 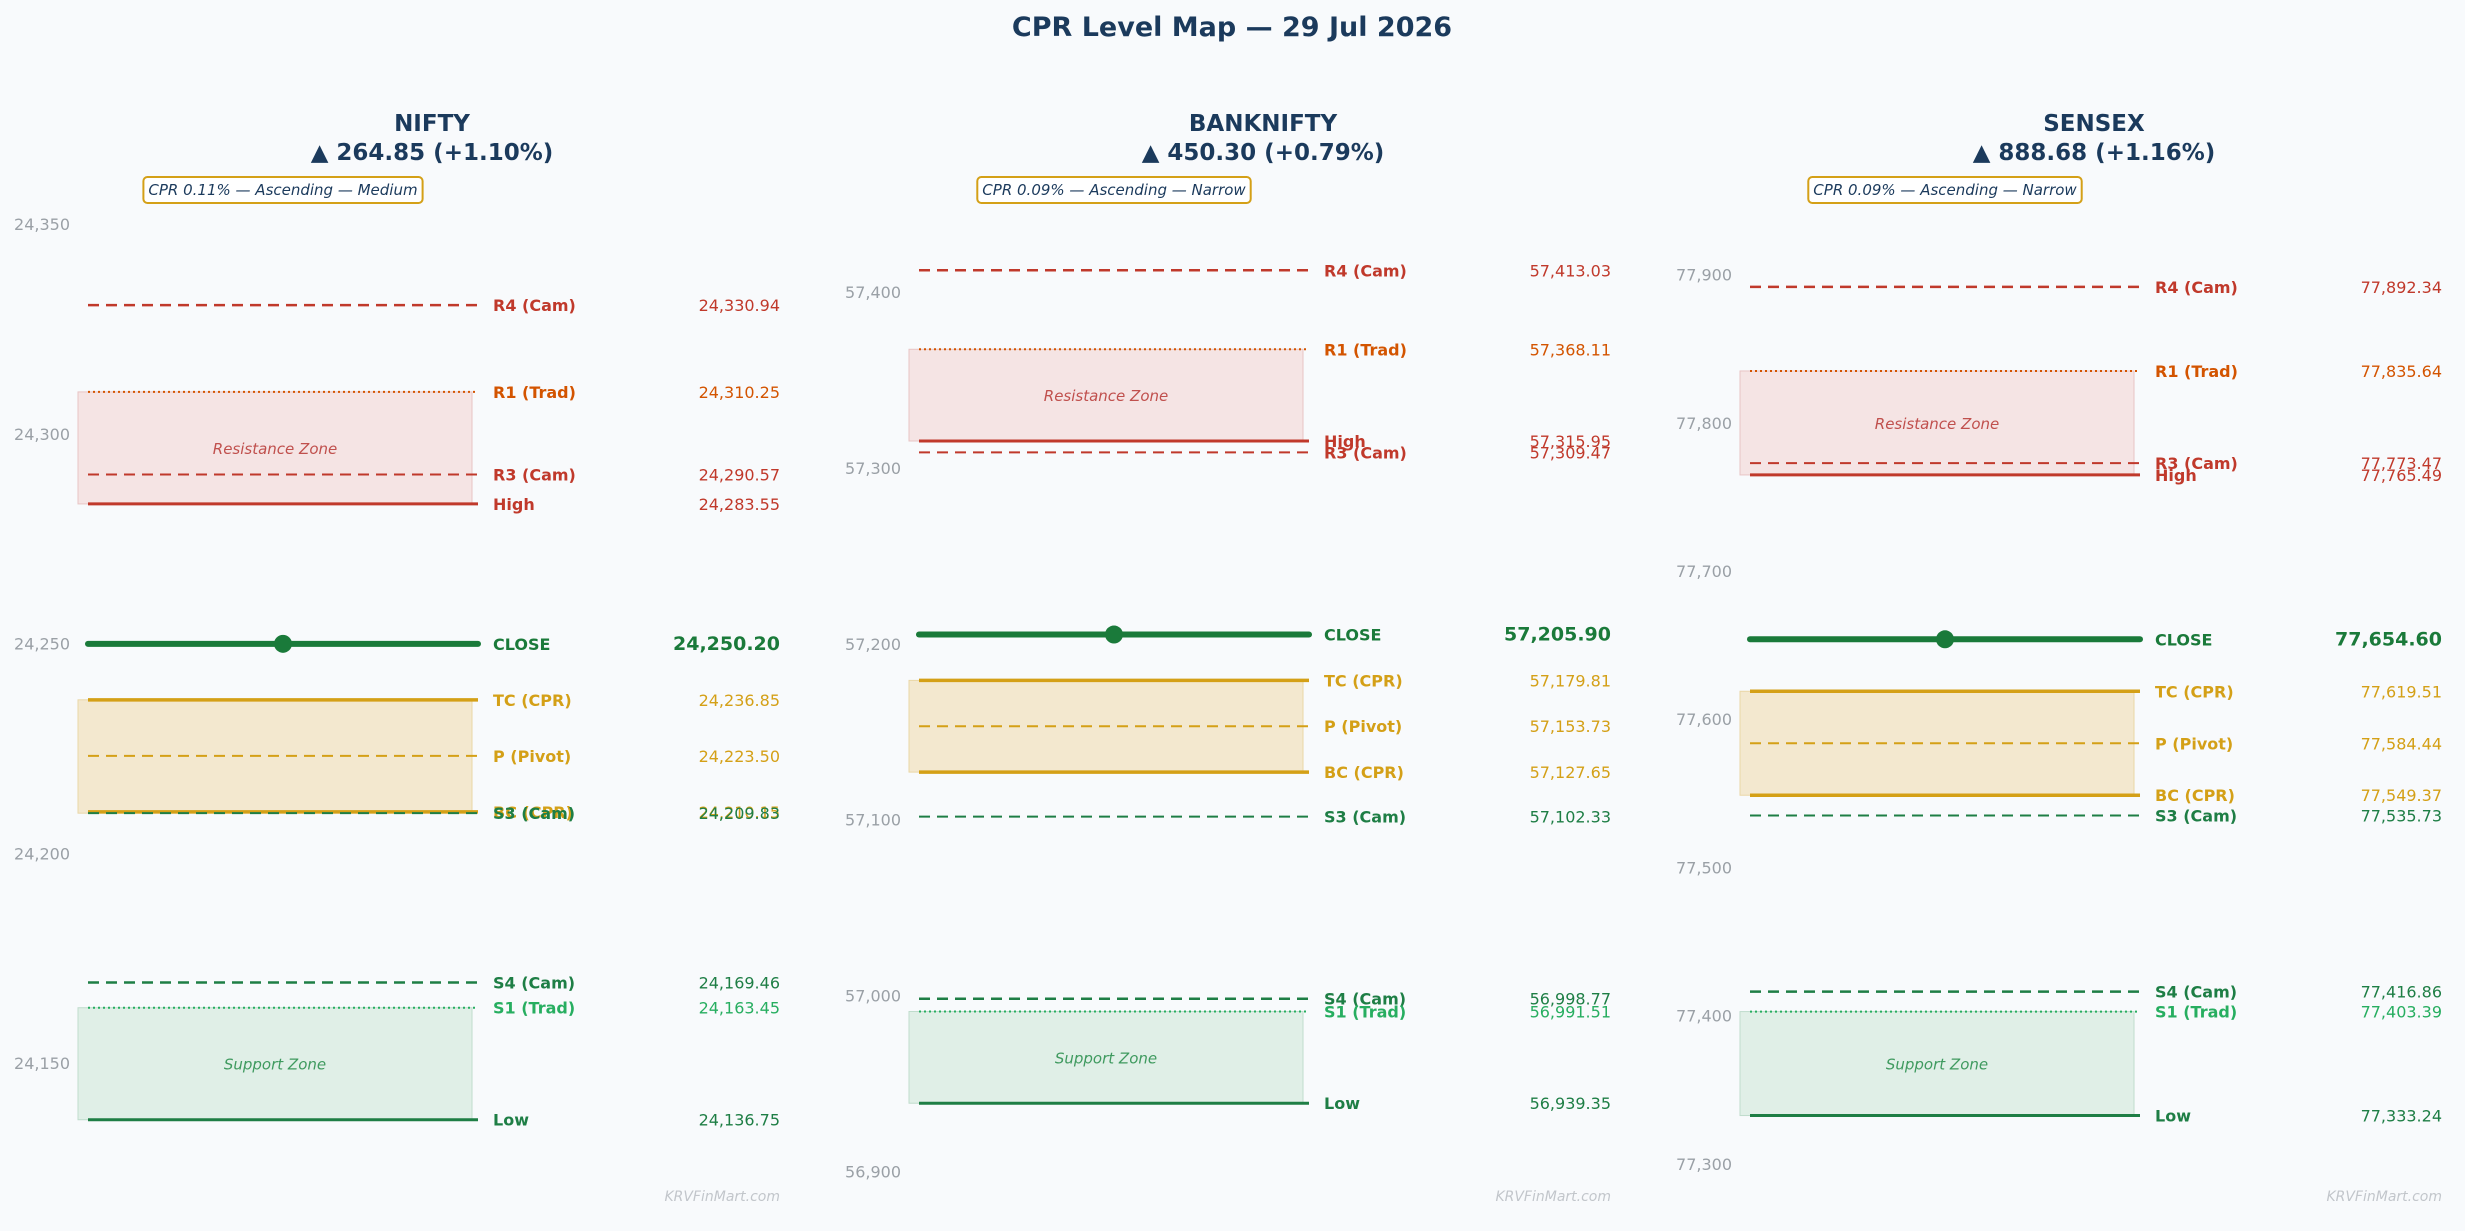 I want to click on level-value-bc-cpr: 24,210.15, so click(x=739, y=812).